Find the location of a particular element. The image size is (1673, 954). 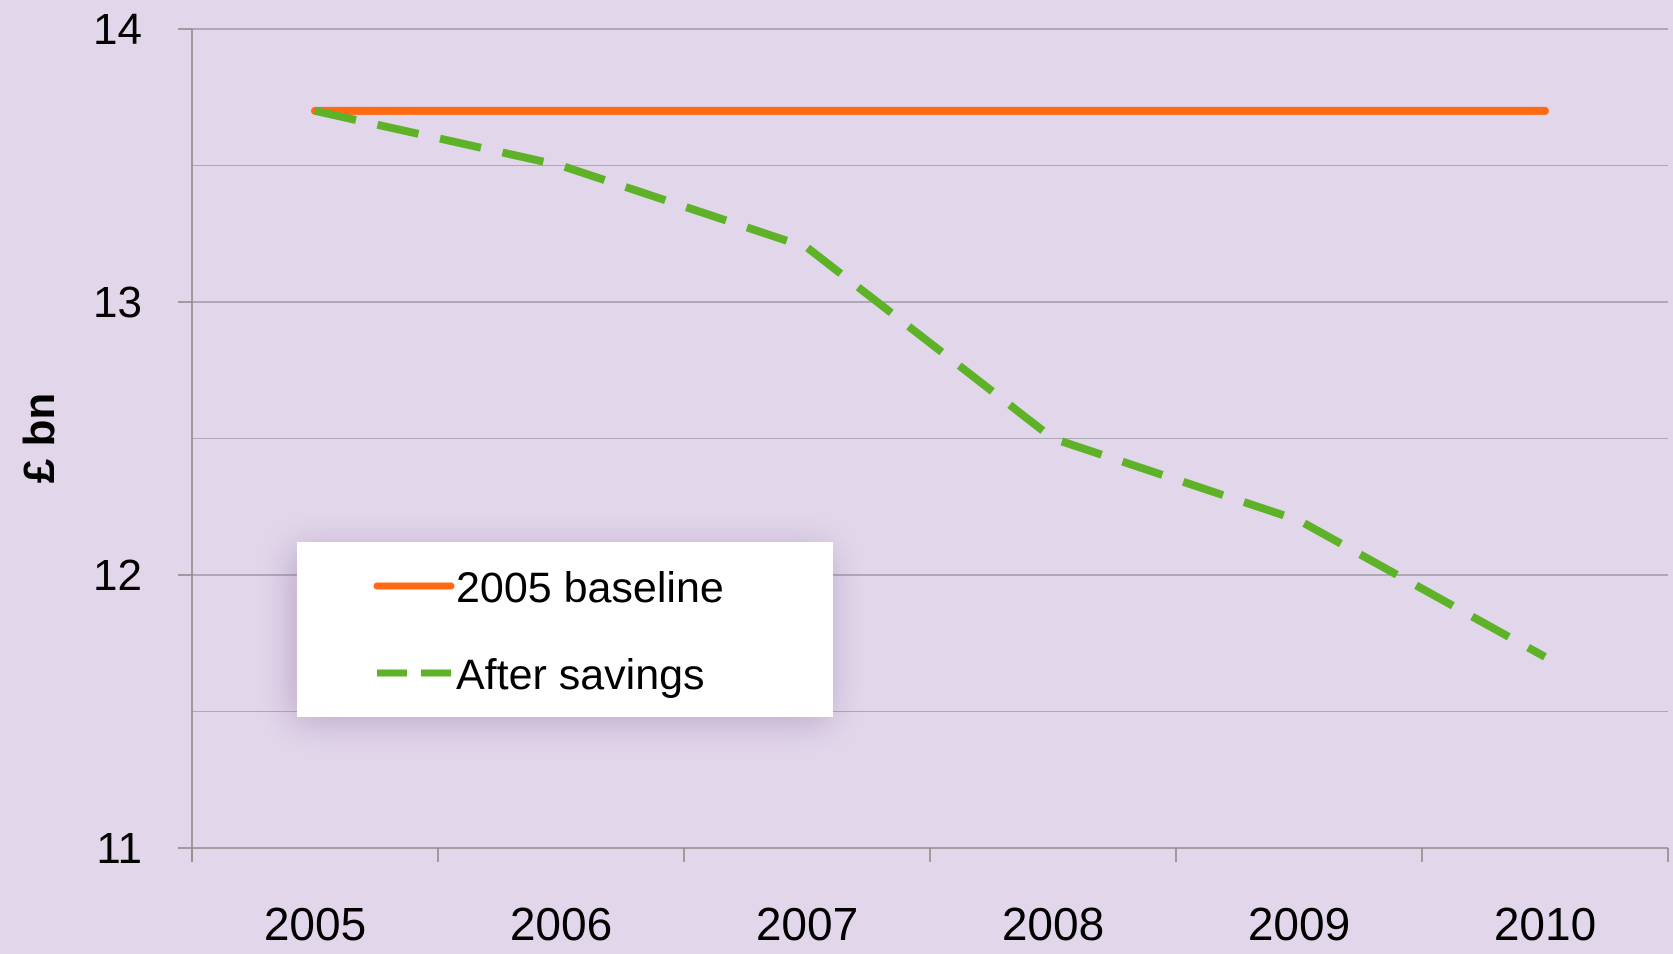

y-tick-label-11: 11 is located at coordinates (119, 848).